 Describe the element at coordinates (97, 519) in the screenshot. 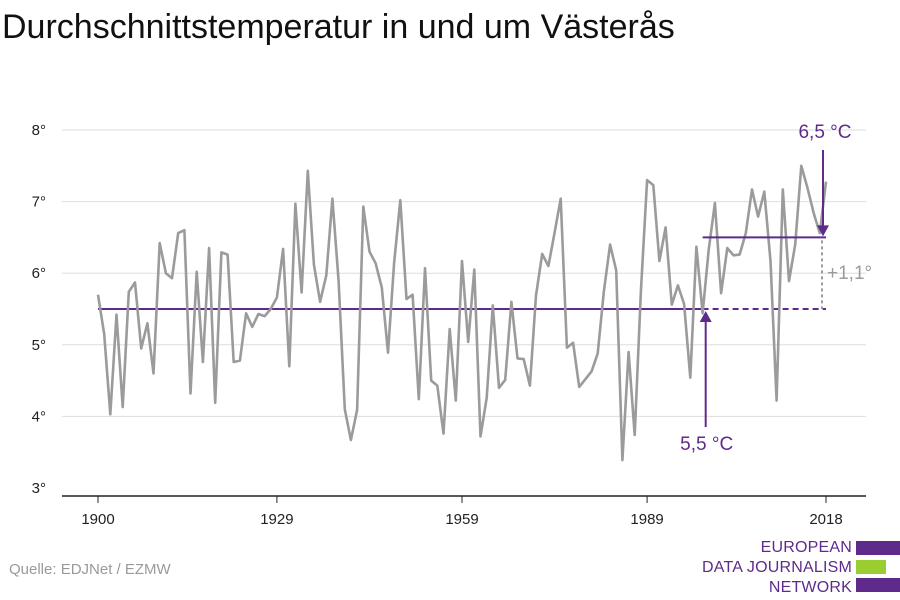

I see `x-tick-label: 1900` at that location.